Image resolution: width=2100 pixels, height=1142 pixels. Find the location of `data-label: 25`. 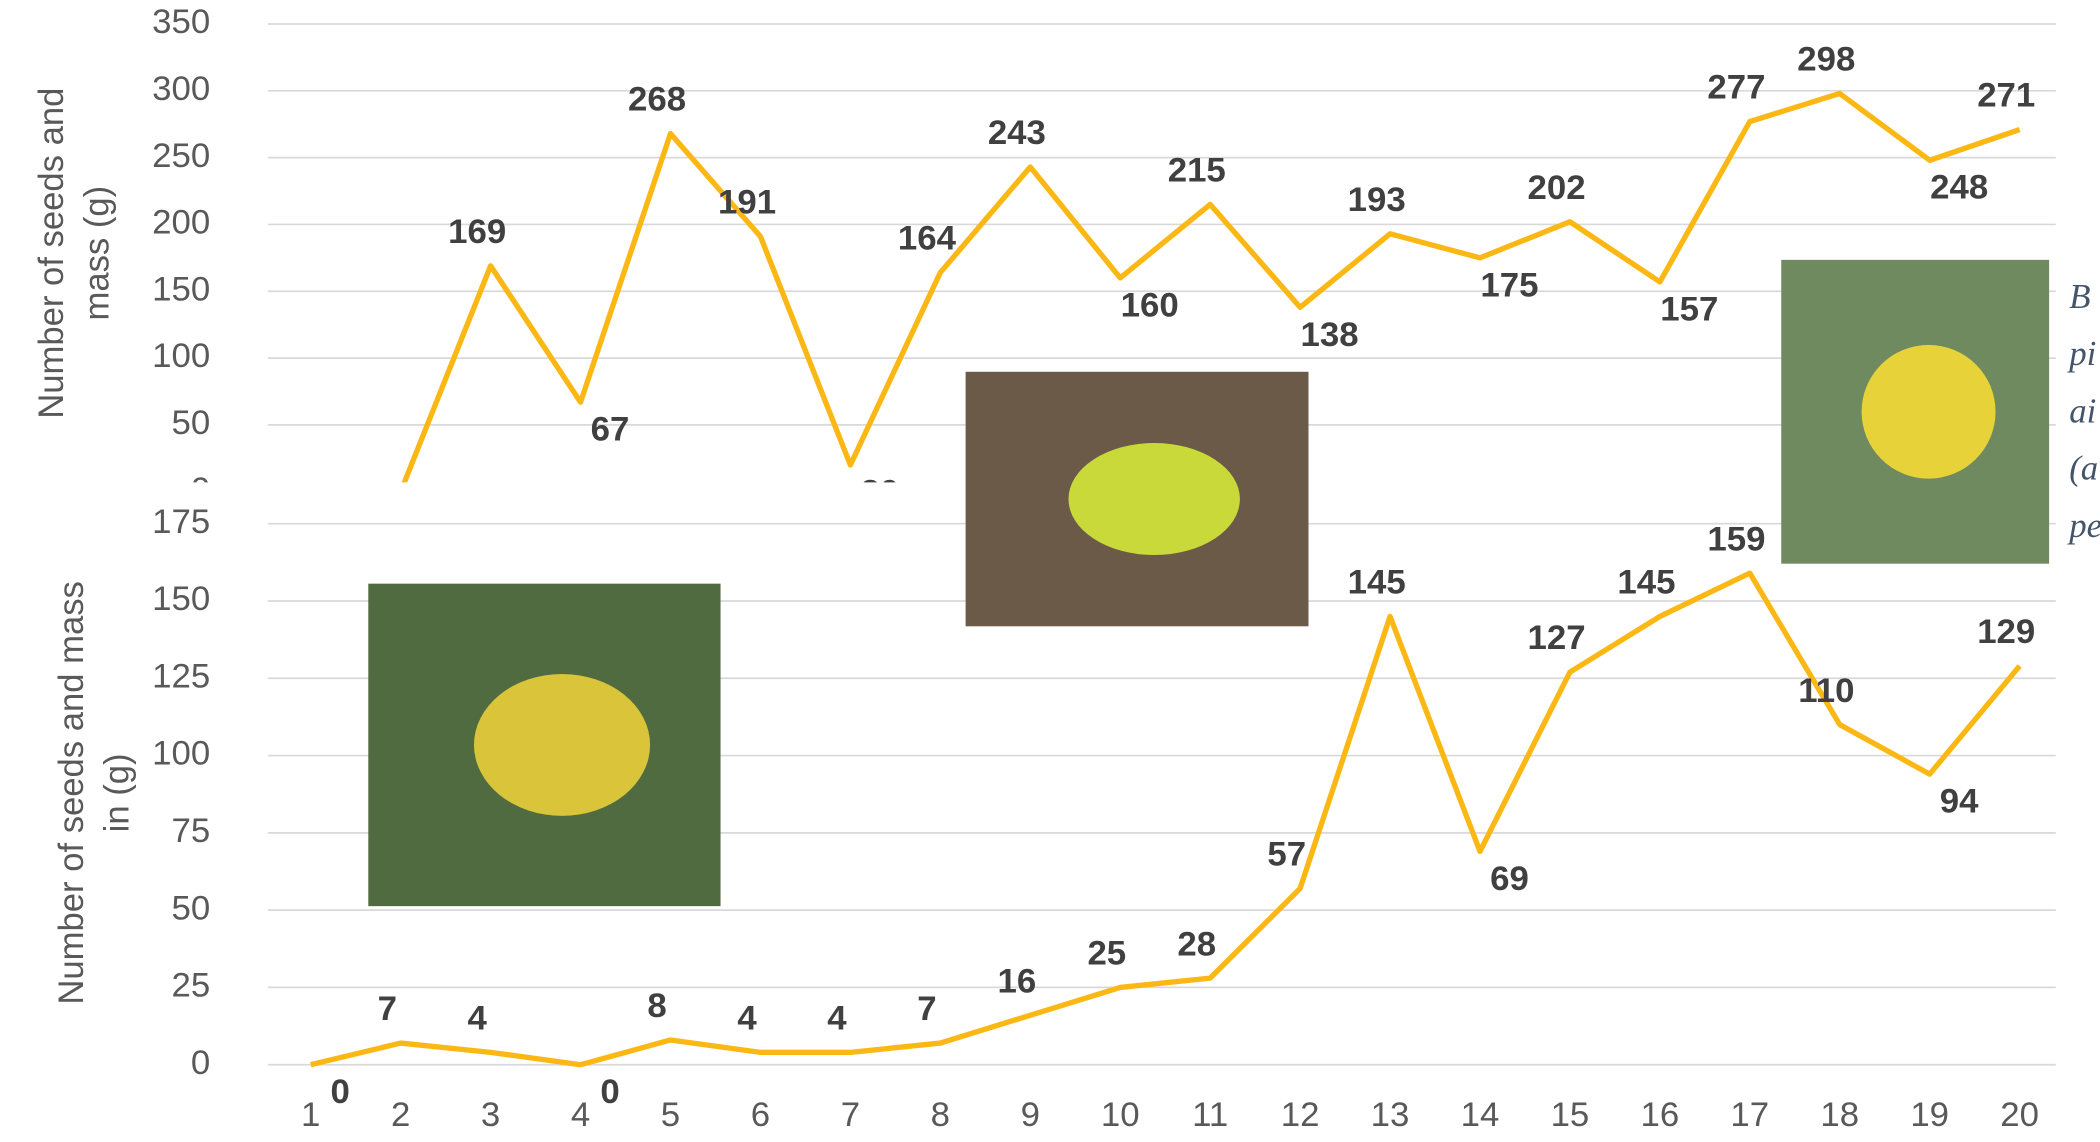

data-label: 25 is located at coordinates (1106, 954).